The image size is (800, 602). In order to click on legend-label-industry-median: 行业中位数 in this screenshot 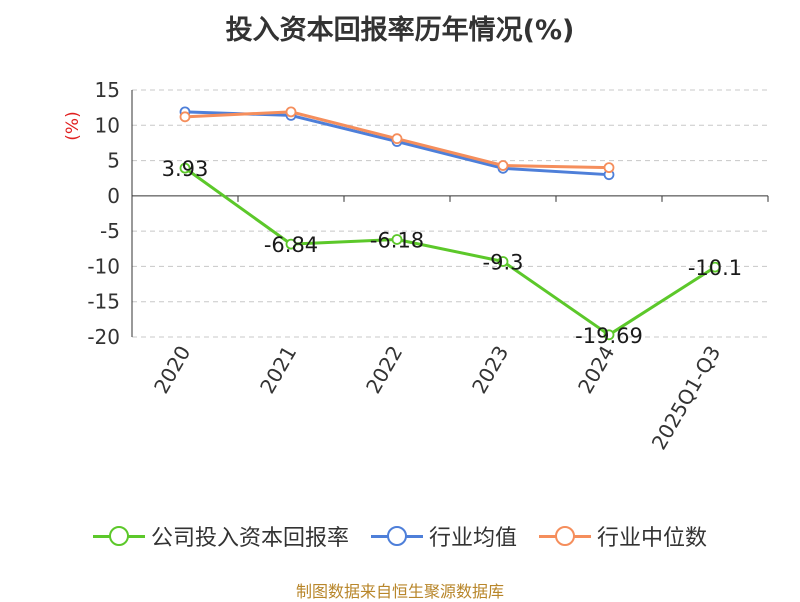, I will do `click(652, 538)`.